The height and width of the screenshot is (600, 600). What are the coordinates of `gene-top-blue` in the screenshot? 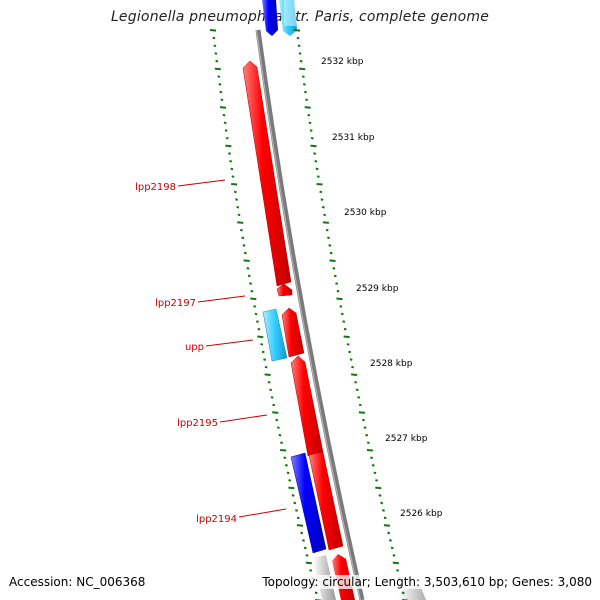 It's located at (270, 18).